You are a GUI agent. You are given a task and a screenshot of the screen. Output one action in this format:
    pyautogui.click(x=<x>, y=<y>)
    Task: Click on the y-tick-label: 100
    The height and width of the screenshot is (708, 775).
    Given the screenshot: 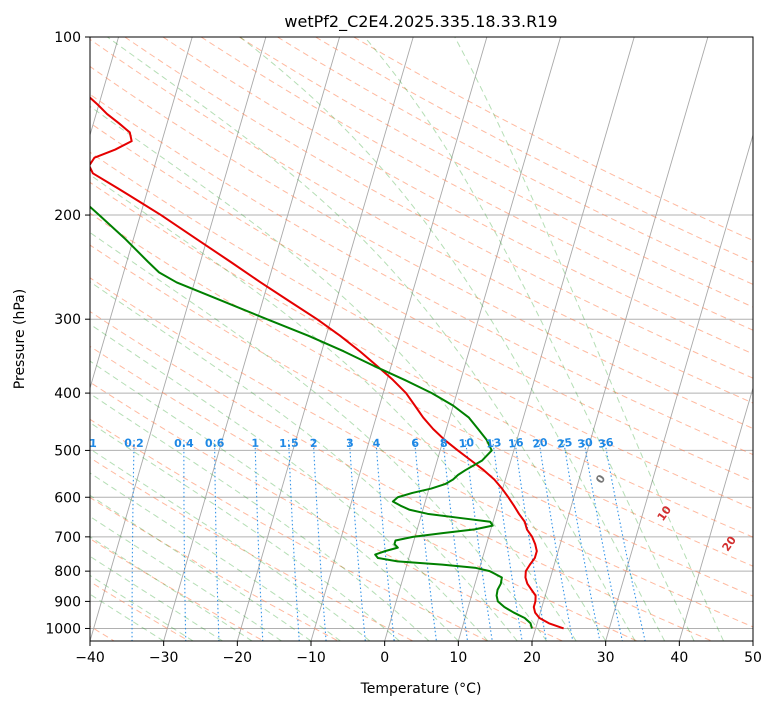 What is the action you would take?
    pyautogui.click(x=67, y=38)
    